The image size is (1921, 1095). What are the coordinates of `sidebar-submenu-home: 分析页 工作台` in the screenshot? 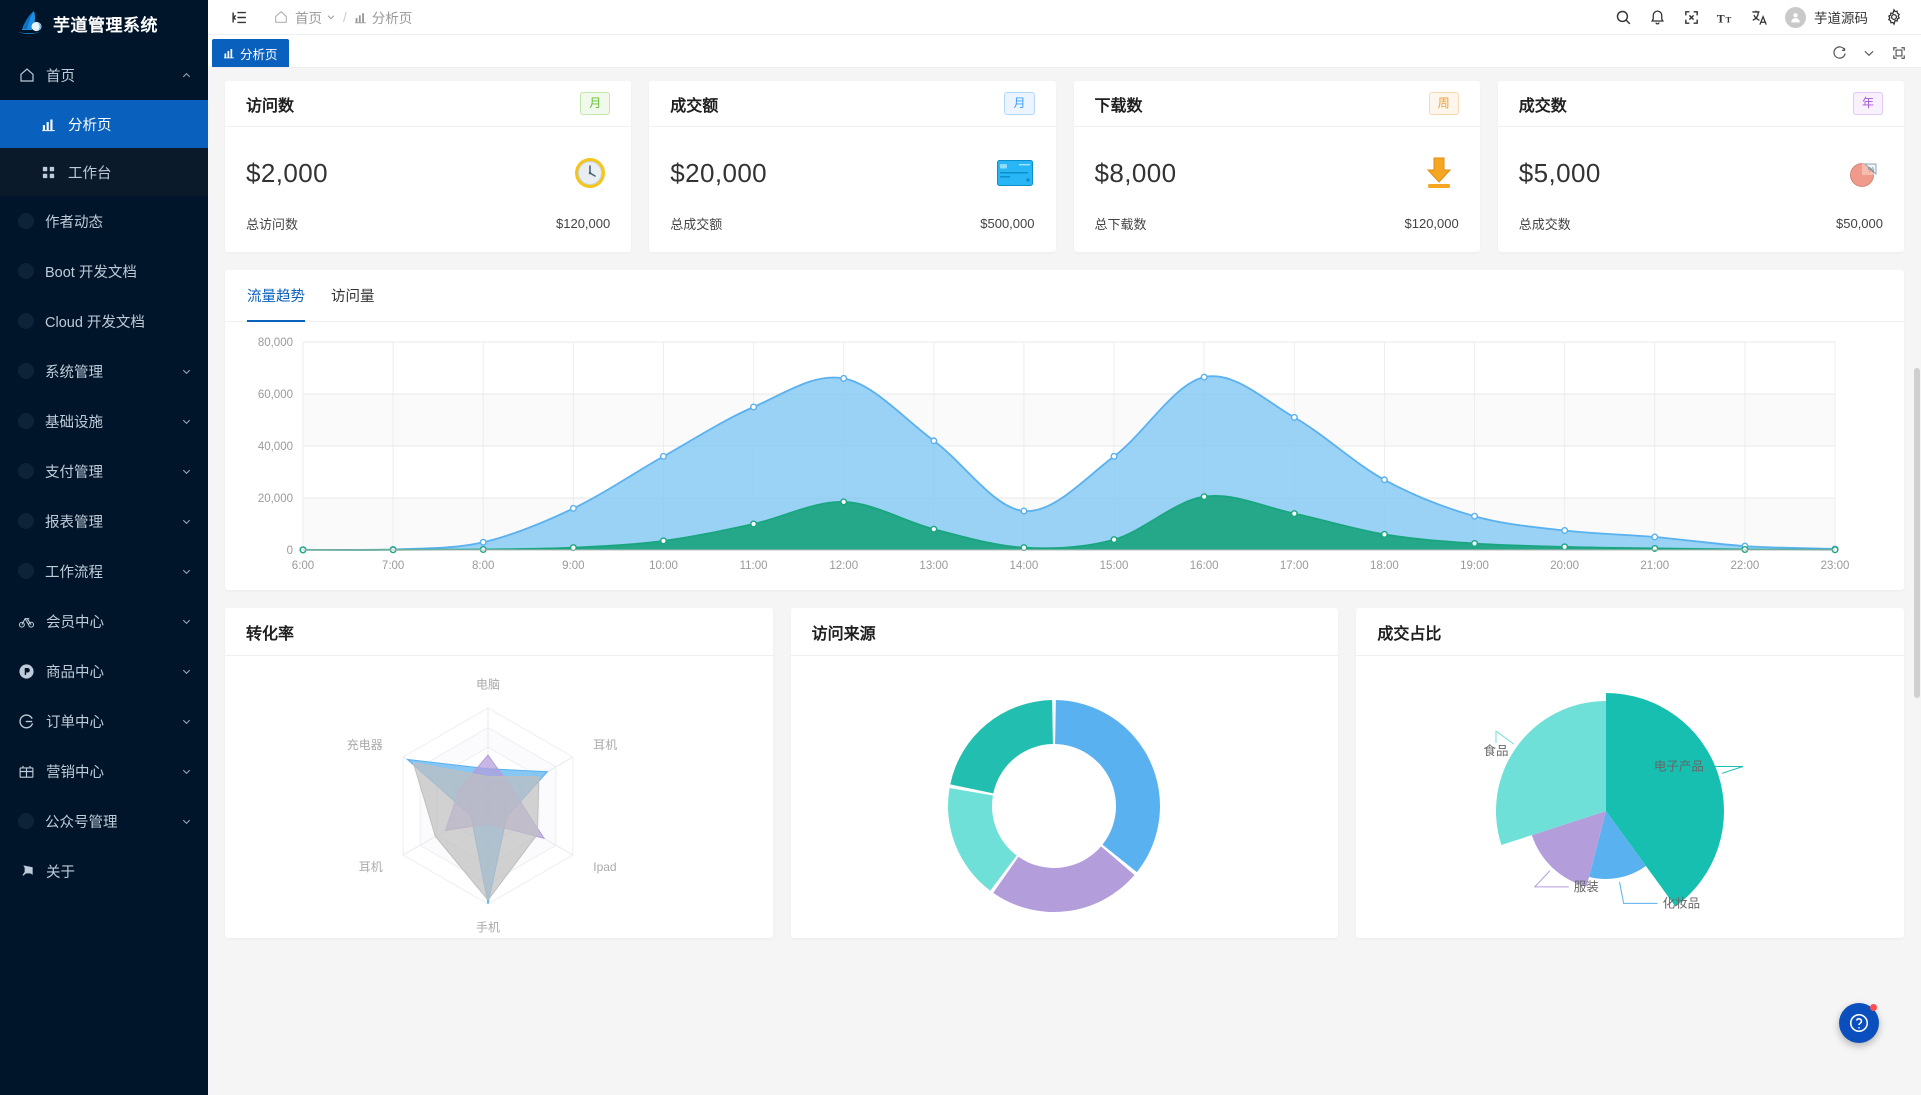 It's located at (104, 148).